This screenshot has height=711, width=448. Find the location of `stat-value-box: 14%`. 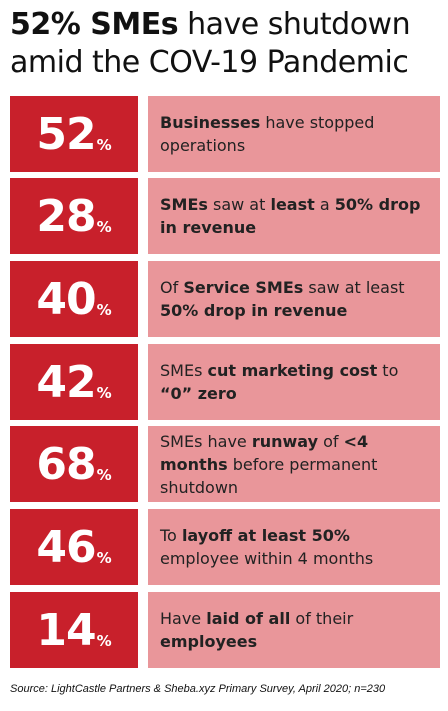

stat-value-box: 14% is located at coordinates (74, 630).